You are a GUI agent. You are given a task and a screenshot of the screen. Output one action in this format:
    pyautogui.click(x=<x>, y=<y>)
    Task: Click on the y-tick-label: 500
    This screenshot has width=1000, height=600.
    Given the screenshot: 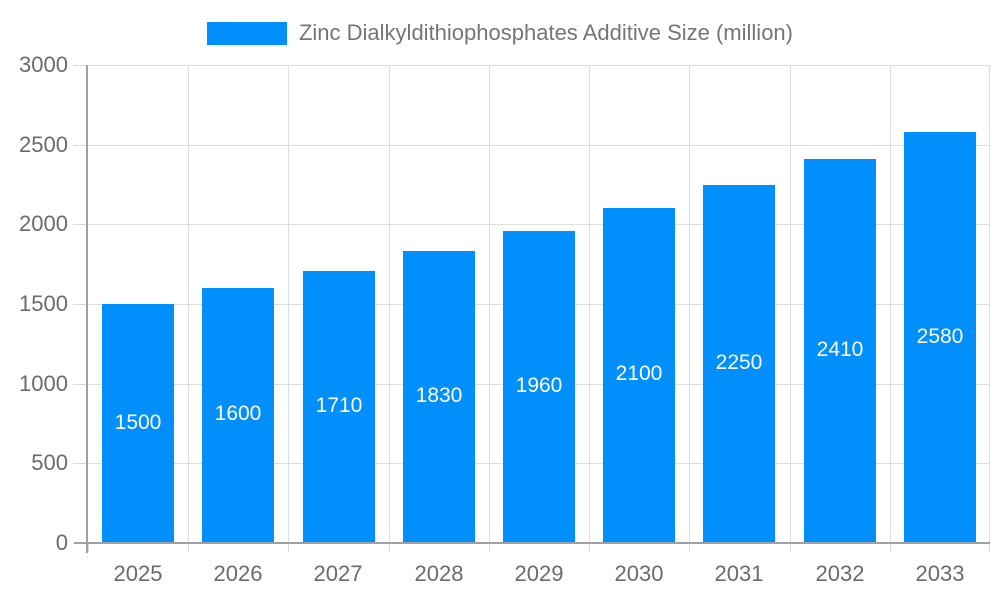 What is the action you would take?
    pyautogui.click(x=49, y=462)
    